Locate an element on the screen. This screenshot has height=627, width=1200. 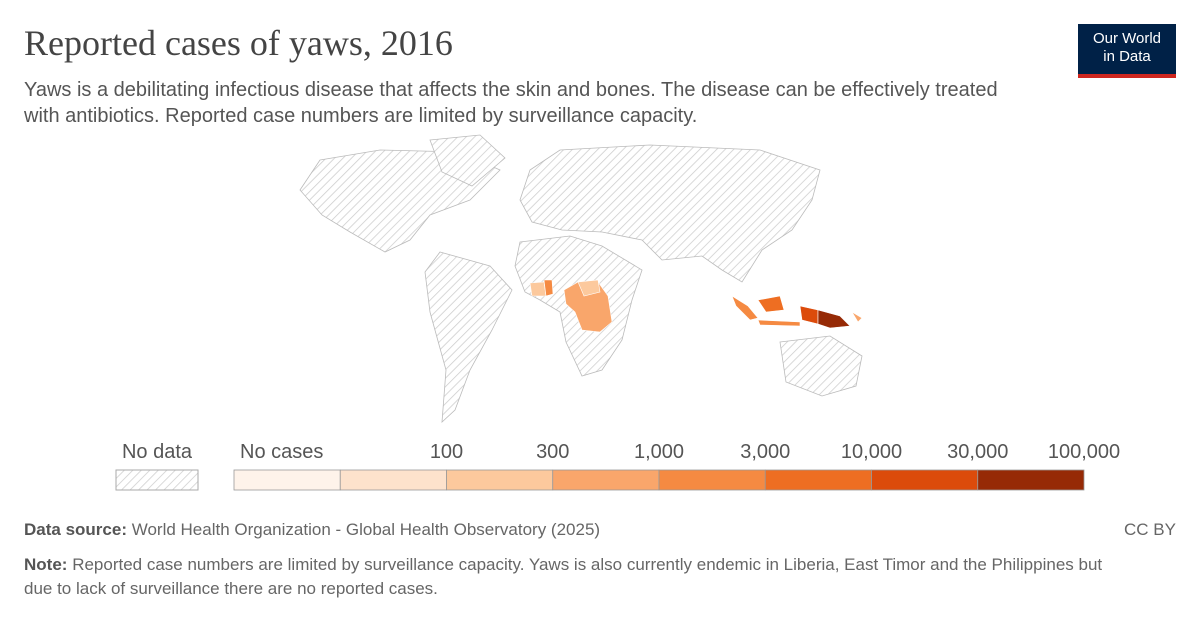
legend-label: No cases is located at coordinates (281, 452).